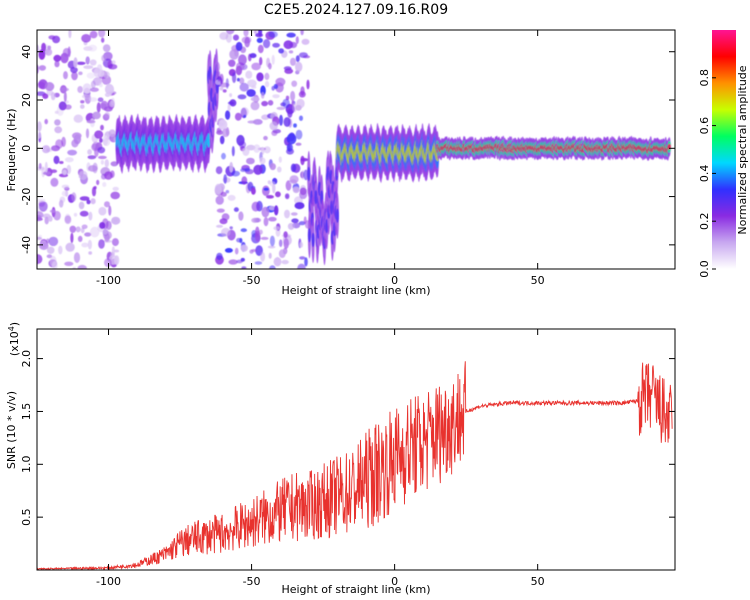 This screenshot has height=600, width=750. Describe the element at coordinates (356, 10) in the screenshot. I see `figure-title: C2E5.2024.127.09.16.R09` at that location.